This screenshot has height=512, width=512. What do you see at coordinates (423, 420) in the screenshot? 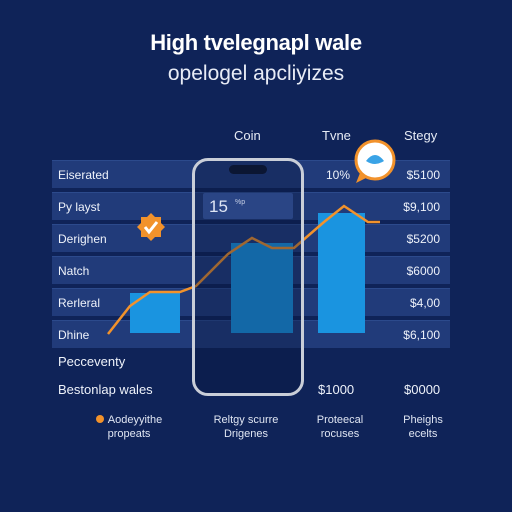
I see `footer-line1: Pheighs` at bounding box center [423, 420].